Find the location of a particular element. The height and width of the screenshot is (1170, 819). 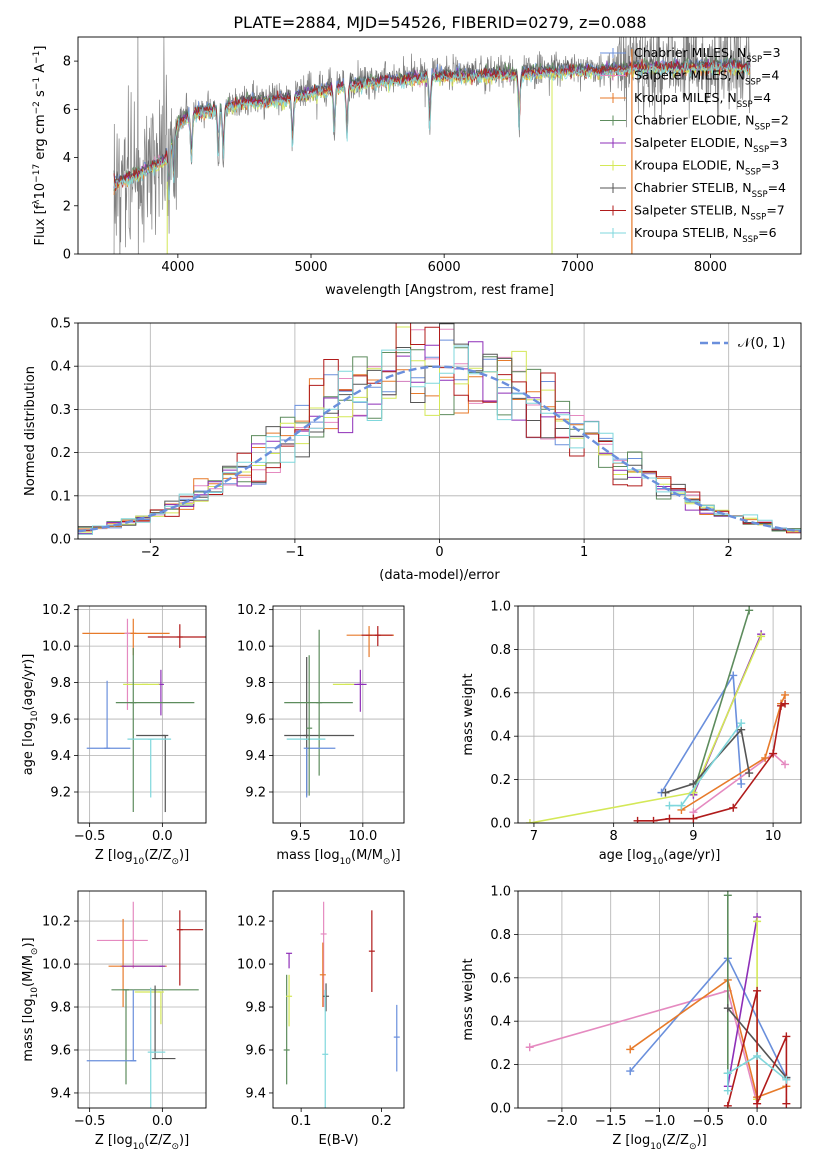

x-tick-label: 0.1 is located at coordinates (301, 1121).